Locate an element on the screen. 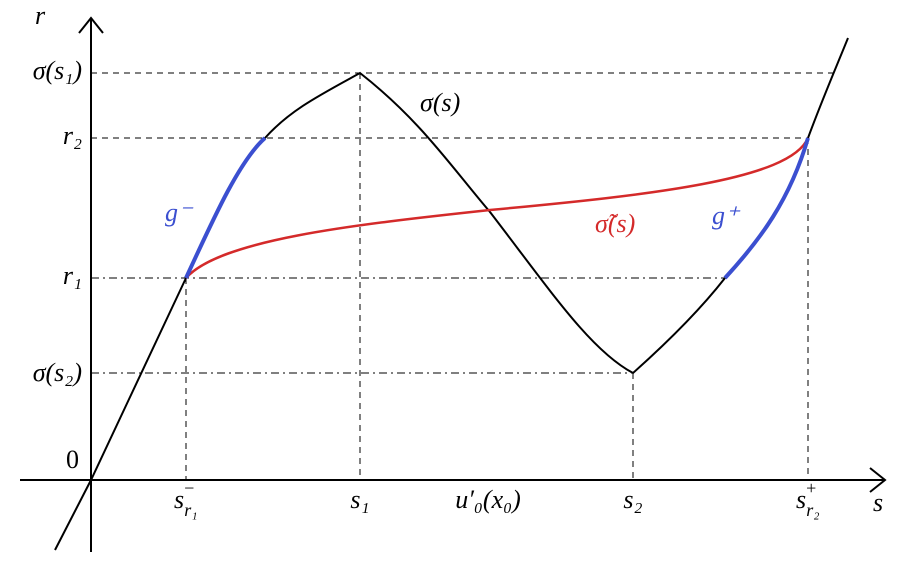 The height and width of the screenshot is (572, 910). curve-label: g⁻ is located at coordinates (179, 212).